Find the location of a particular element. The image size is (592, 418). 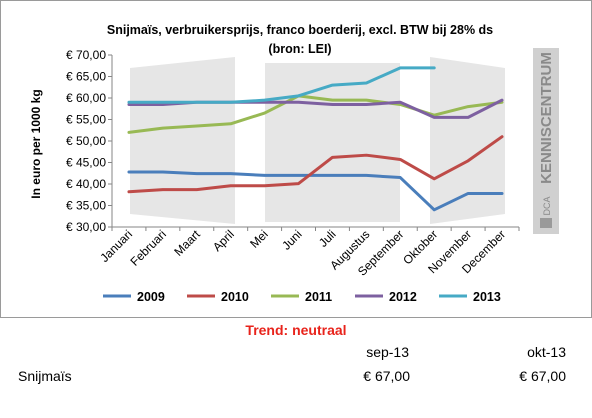

y-tick-label: € 30,00 is located at coordinates (86, 227).